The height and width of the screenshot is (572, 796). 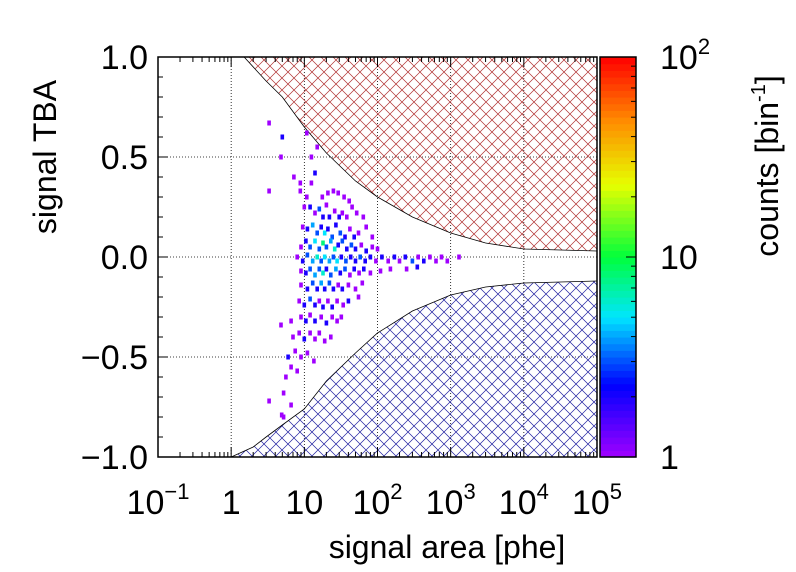 What do you see at coordinates (668, 255) in the screenshot?
I see `colorbar-ticks: 102 10 1` at bounding box center [668, 255].